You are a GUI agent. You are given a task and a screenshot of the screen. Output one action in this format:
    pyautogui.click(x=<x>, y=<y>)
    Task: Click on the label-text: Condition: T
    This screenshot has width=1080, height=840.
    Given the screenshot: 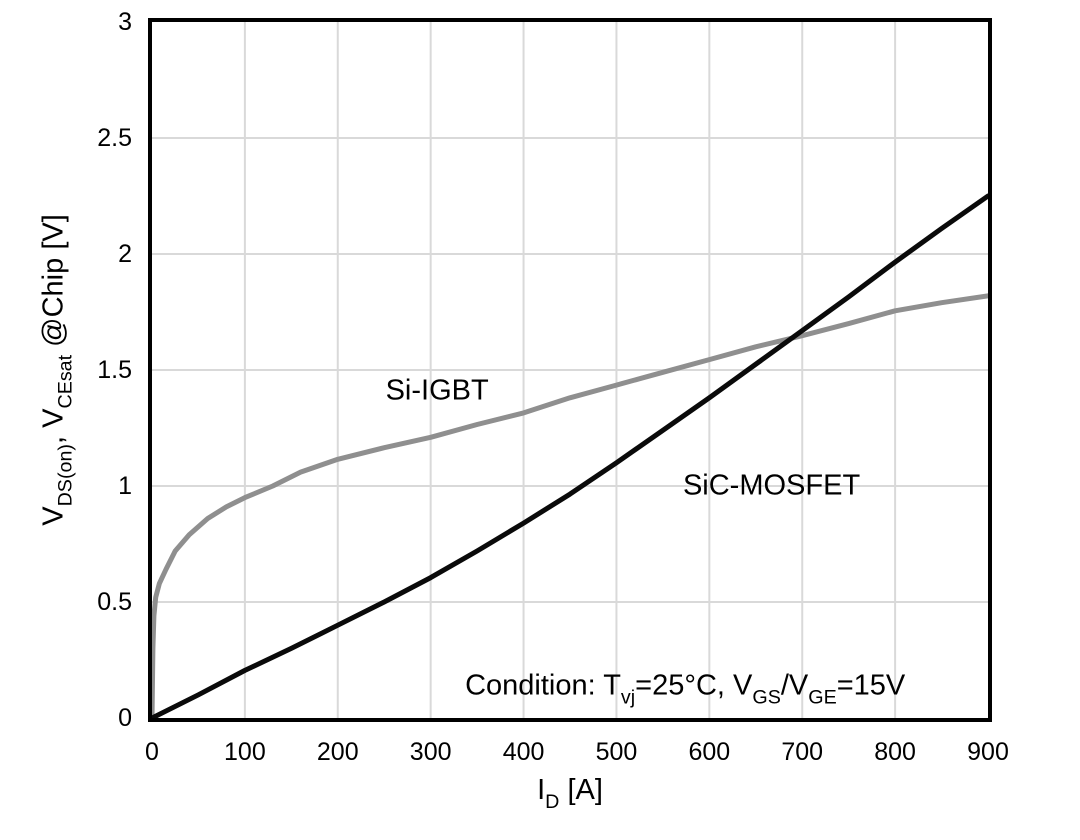 What is the action you would take?
    pyautogui.click(x=543, y=685)
    